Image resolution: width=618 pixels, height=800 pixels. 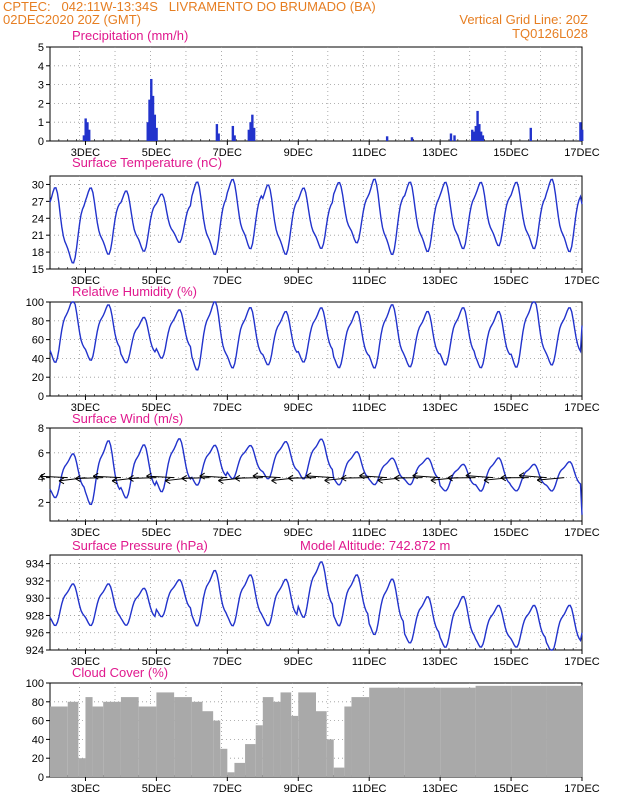 I want to click on panel-annotation: Model Altitude: 742.872 m, so click(x=375, y=545).